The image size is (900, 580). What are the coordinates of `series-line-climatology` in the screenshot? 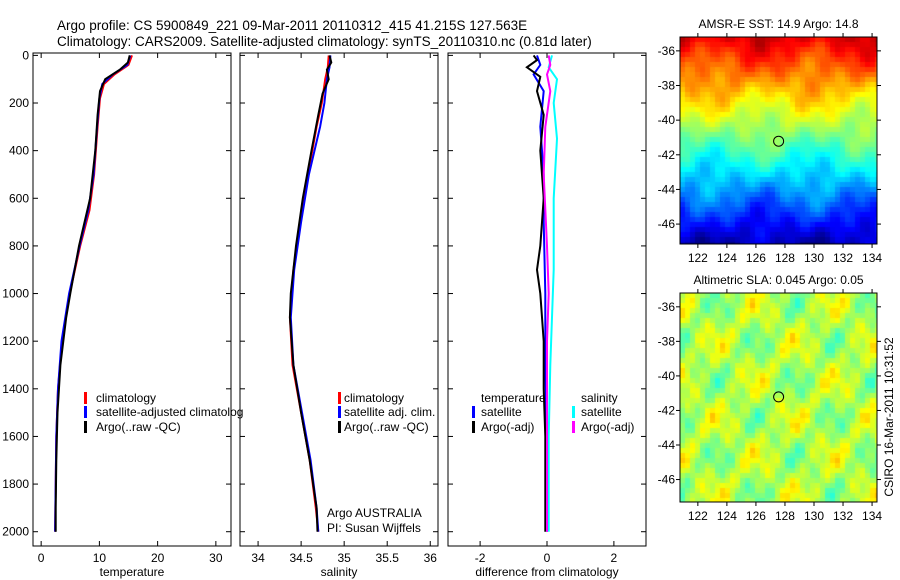 It's located at (93, 293).